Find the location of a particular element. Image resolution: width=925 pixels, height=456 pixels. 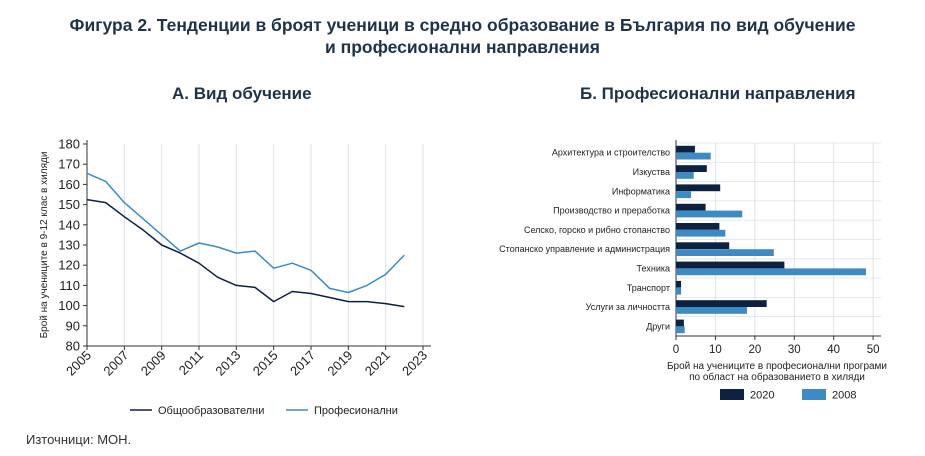

y-tick-label: 100 is located at coordinates (69, 305).